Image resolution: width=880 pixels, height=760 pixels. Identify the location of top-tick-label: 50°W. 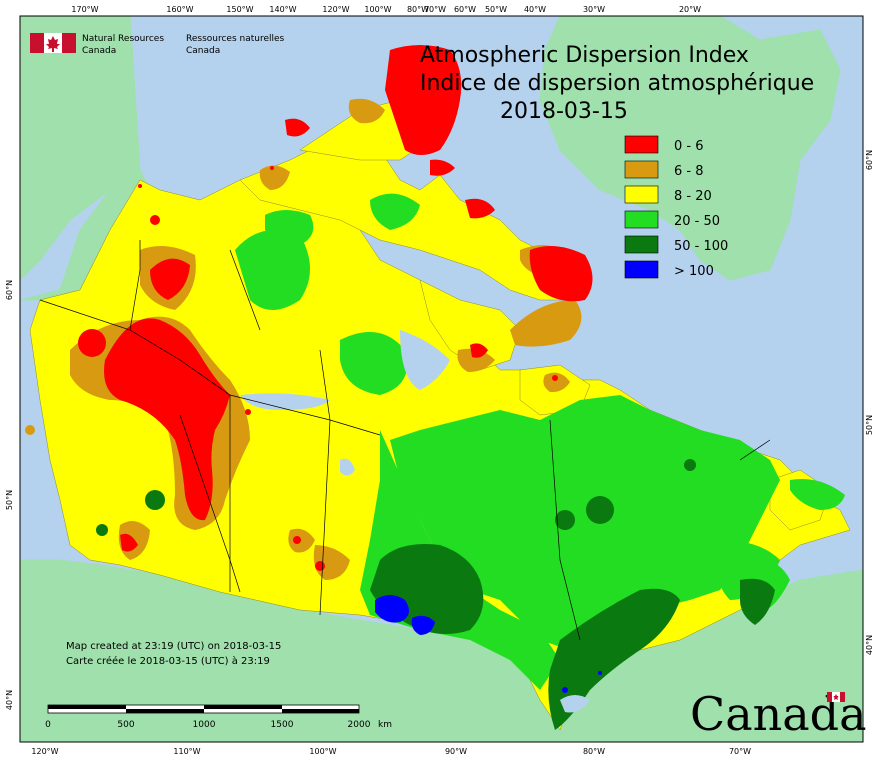
(496, 9).